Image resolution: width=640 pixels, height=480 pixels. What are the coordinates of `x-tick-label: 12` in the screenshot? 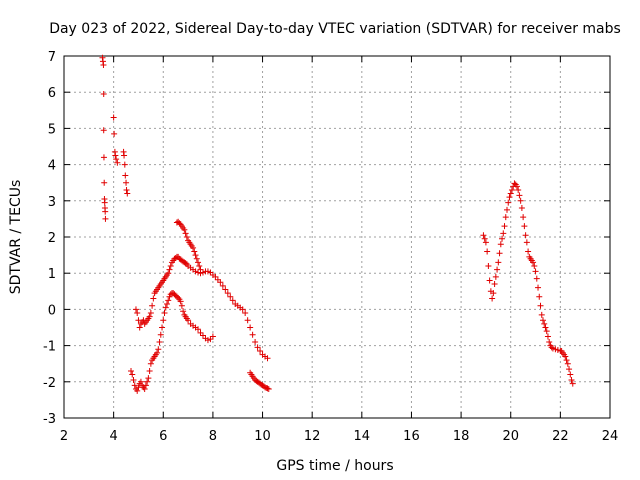 It's located at (312, 436).